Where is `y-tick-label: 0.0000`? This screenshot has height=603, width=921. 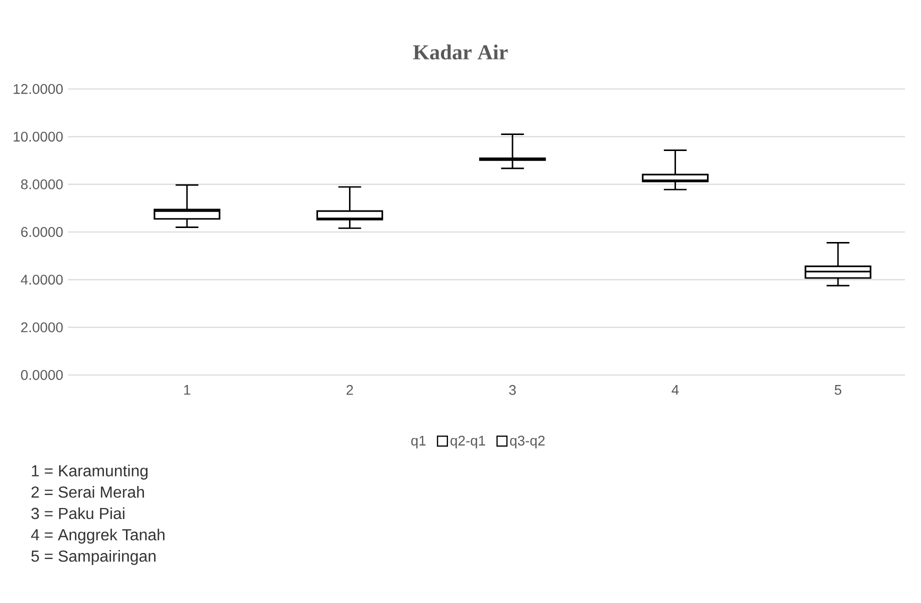 y-tick-label: 0.0000 is located at coordinates (42, 375).